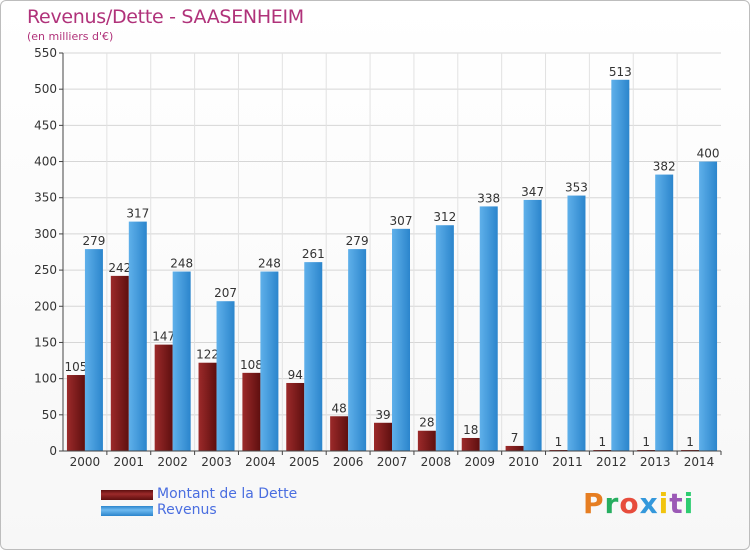  Describe the element at coordinates (119, 268) in the screenshot. I see `data-label-debt-2001: 242` at that location.